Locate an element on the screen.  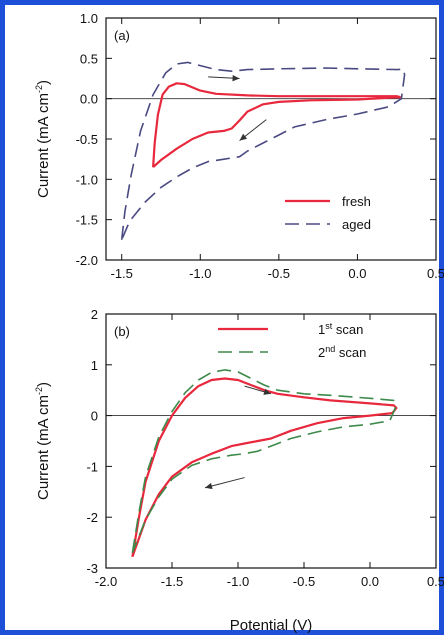
x-tick-label-b: -2.0 is located at coordinates (106, 581).